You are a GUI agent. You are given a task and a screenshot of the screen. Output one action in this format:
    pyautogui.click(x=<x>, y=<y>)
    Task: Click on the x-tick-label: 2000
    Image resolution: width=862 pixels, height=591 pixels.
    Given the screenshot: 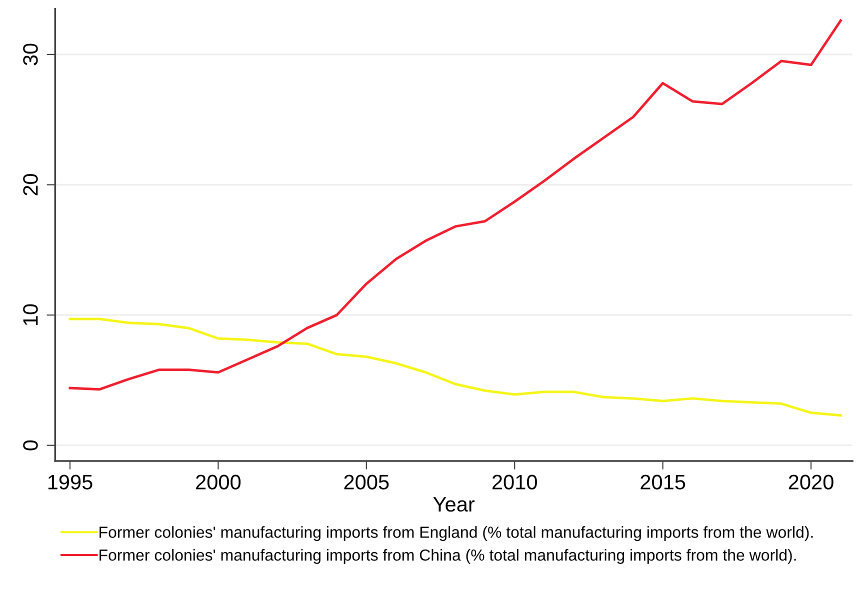 What is the action you would take?
    pyautogui.click(x=218, y=482)
    